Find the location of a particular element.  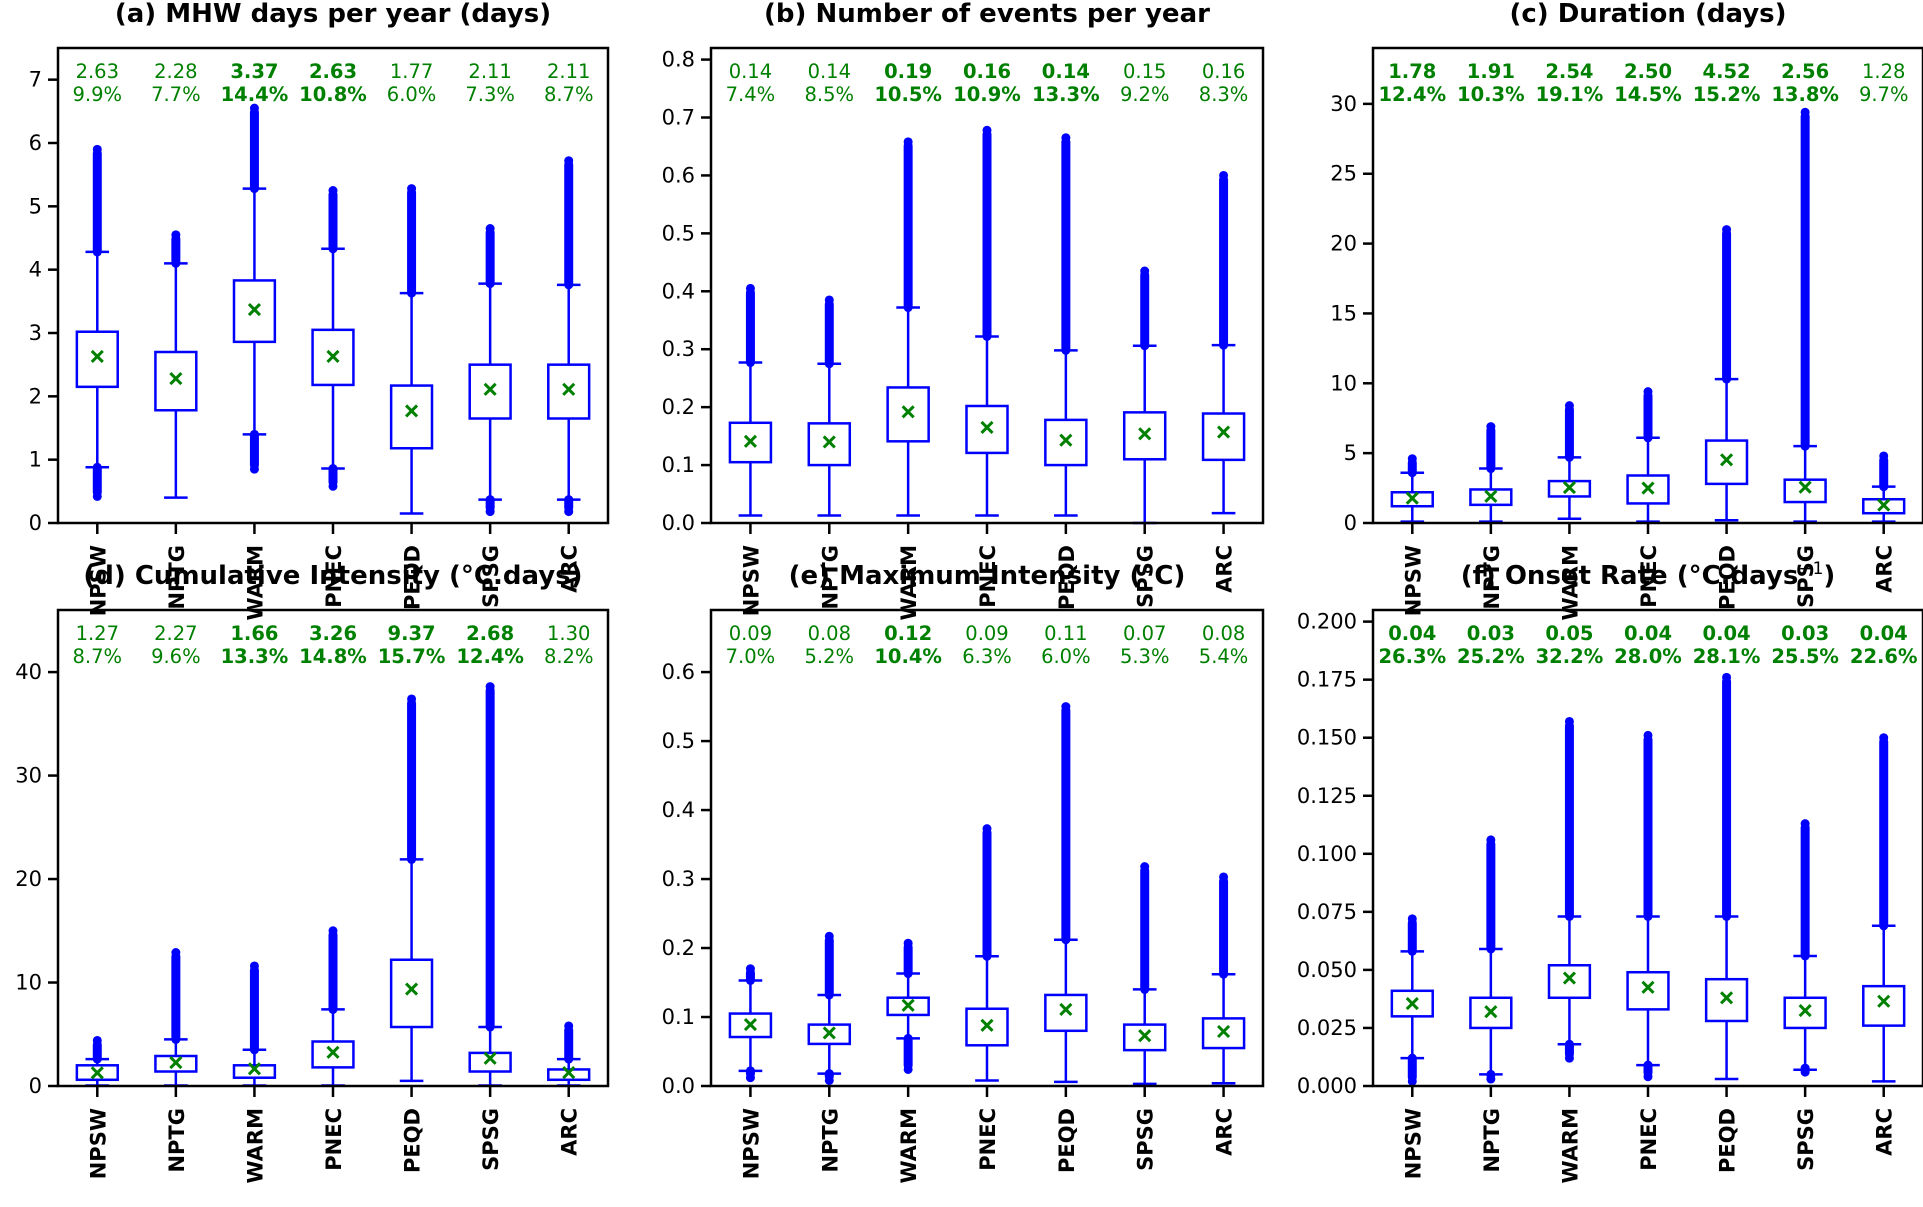

annotation-value: 0.09 is located at coordinates (986, 633).